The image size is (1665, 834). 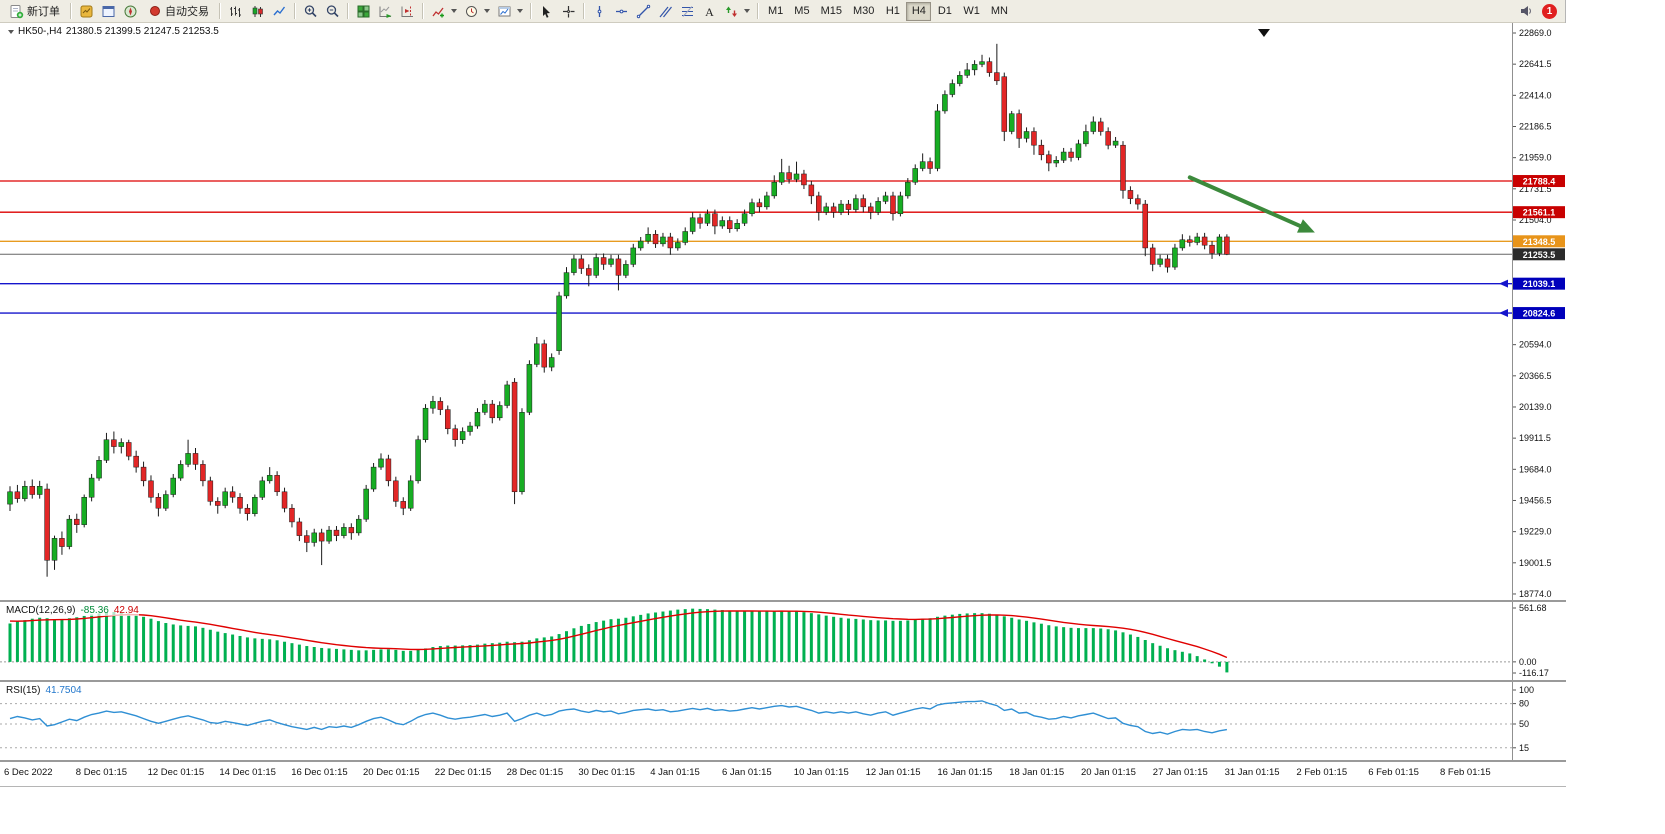 What do you see at coordinates (747, 772) in the screenshot?
I see `time-axis-label: 6 Jan 01:15` at bounding box center [747, 772].